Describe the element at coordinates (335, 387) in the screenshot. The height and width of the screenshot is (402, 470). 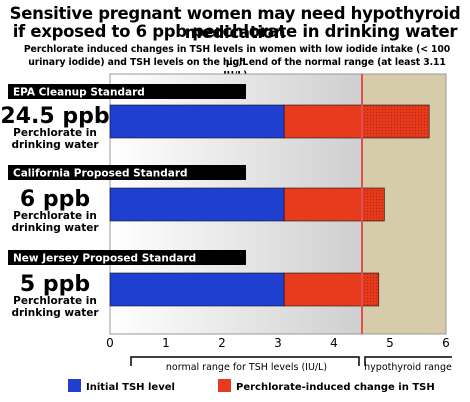
I see `legend-label-perchlorate-change: Perchlorate-induced change in TSH` at that location.